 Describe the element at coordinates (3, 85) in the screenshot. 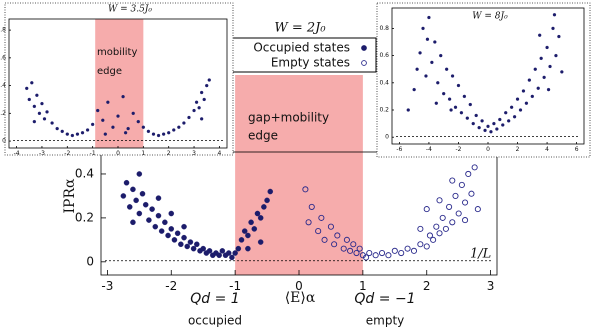

I see `y-tick-label: 0.4` at that location.